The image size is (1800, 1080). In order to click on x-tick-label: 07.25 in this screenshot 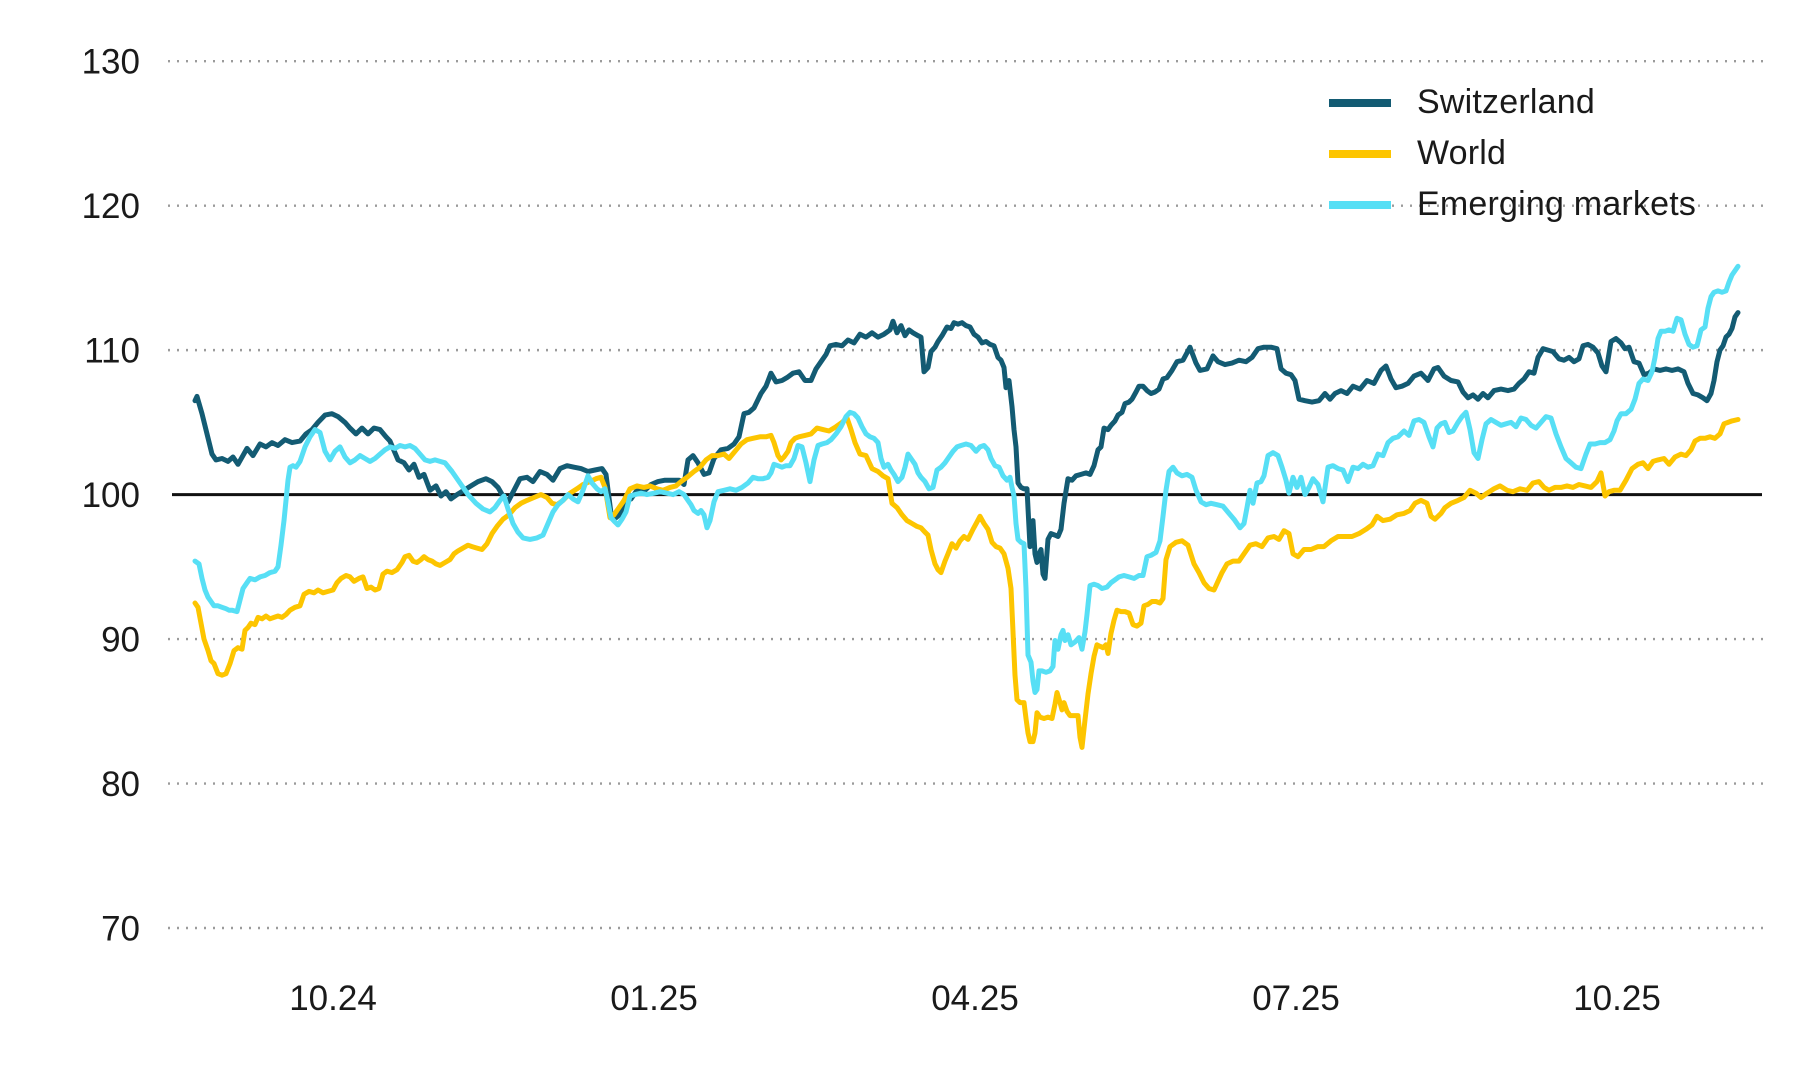, I will do `click(1296, 998)`.